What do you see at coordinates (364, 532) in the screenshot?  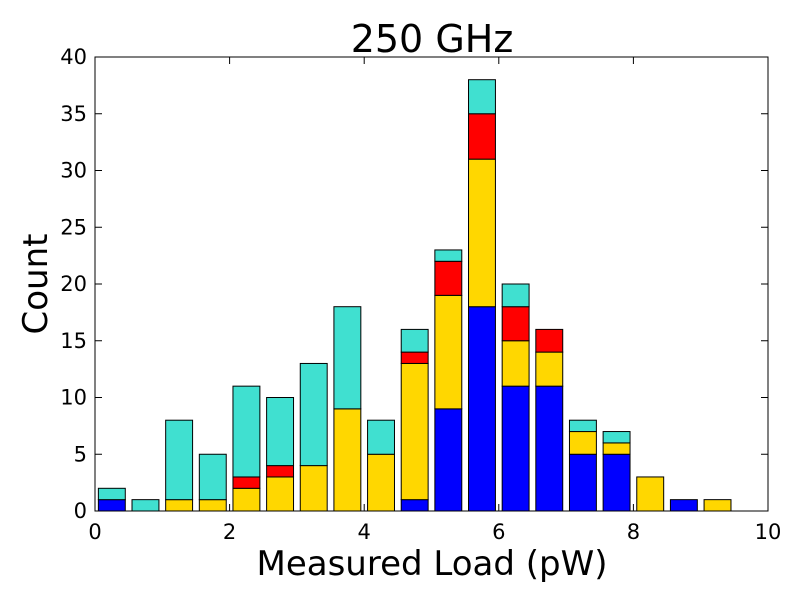 I see `x-tick-label: 4` at bounding box center [364, 532].